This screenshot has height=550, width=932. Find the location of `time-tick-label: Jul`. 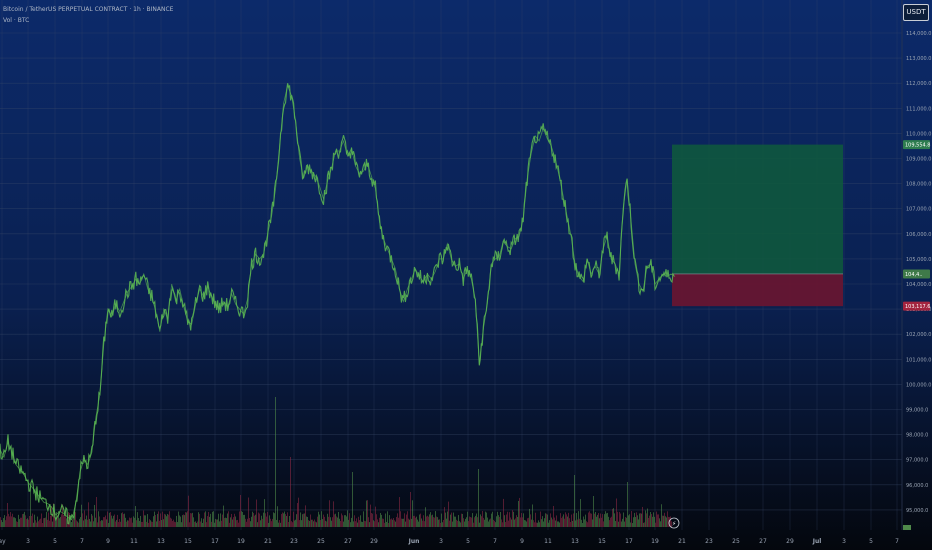

time-tick-label: Jul is located at coordinates (817, 541).